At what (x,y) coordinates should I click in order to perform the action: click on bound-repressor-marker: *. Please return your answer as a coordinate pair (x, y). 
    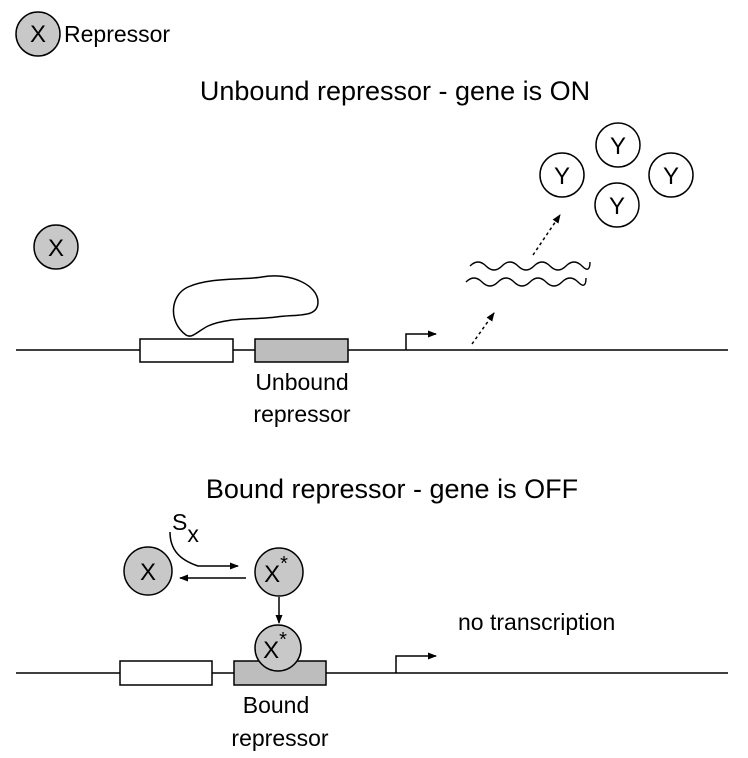
    Looking at the image, I should click on (283, 640).